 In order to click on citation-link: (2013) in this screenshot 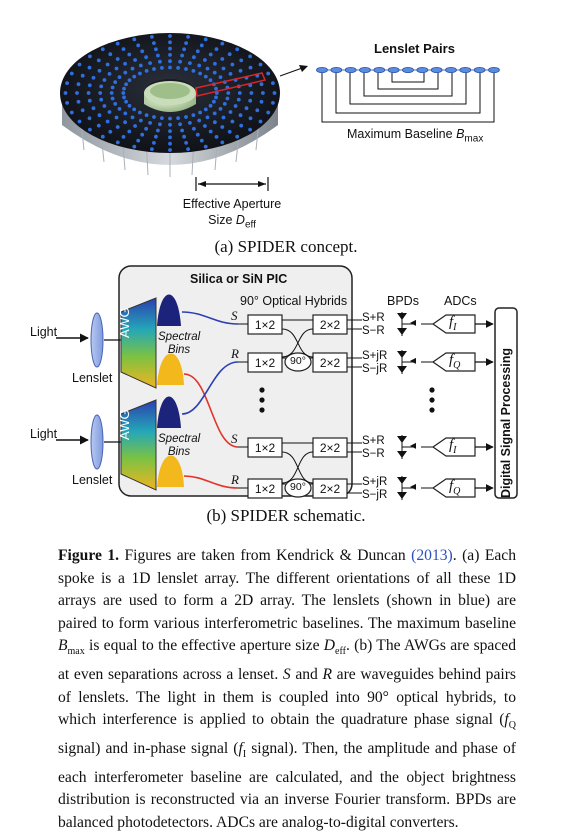, I will do `click(432, 555)`.